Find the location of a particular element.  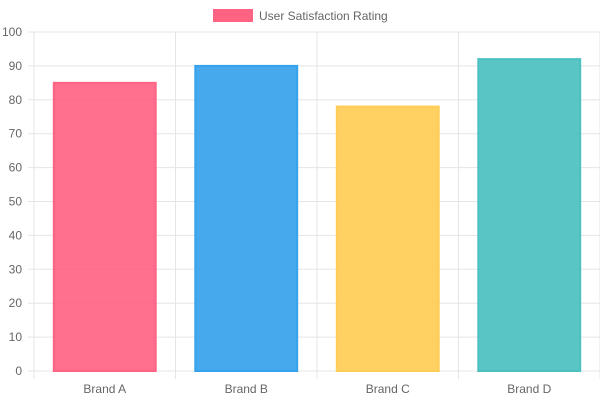

x-tick-label: Brand C is located at coordinates (388, 389).